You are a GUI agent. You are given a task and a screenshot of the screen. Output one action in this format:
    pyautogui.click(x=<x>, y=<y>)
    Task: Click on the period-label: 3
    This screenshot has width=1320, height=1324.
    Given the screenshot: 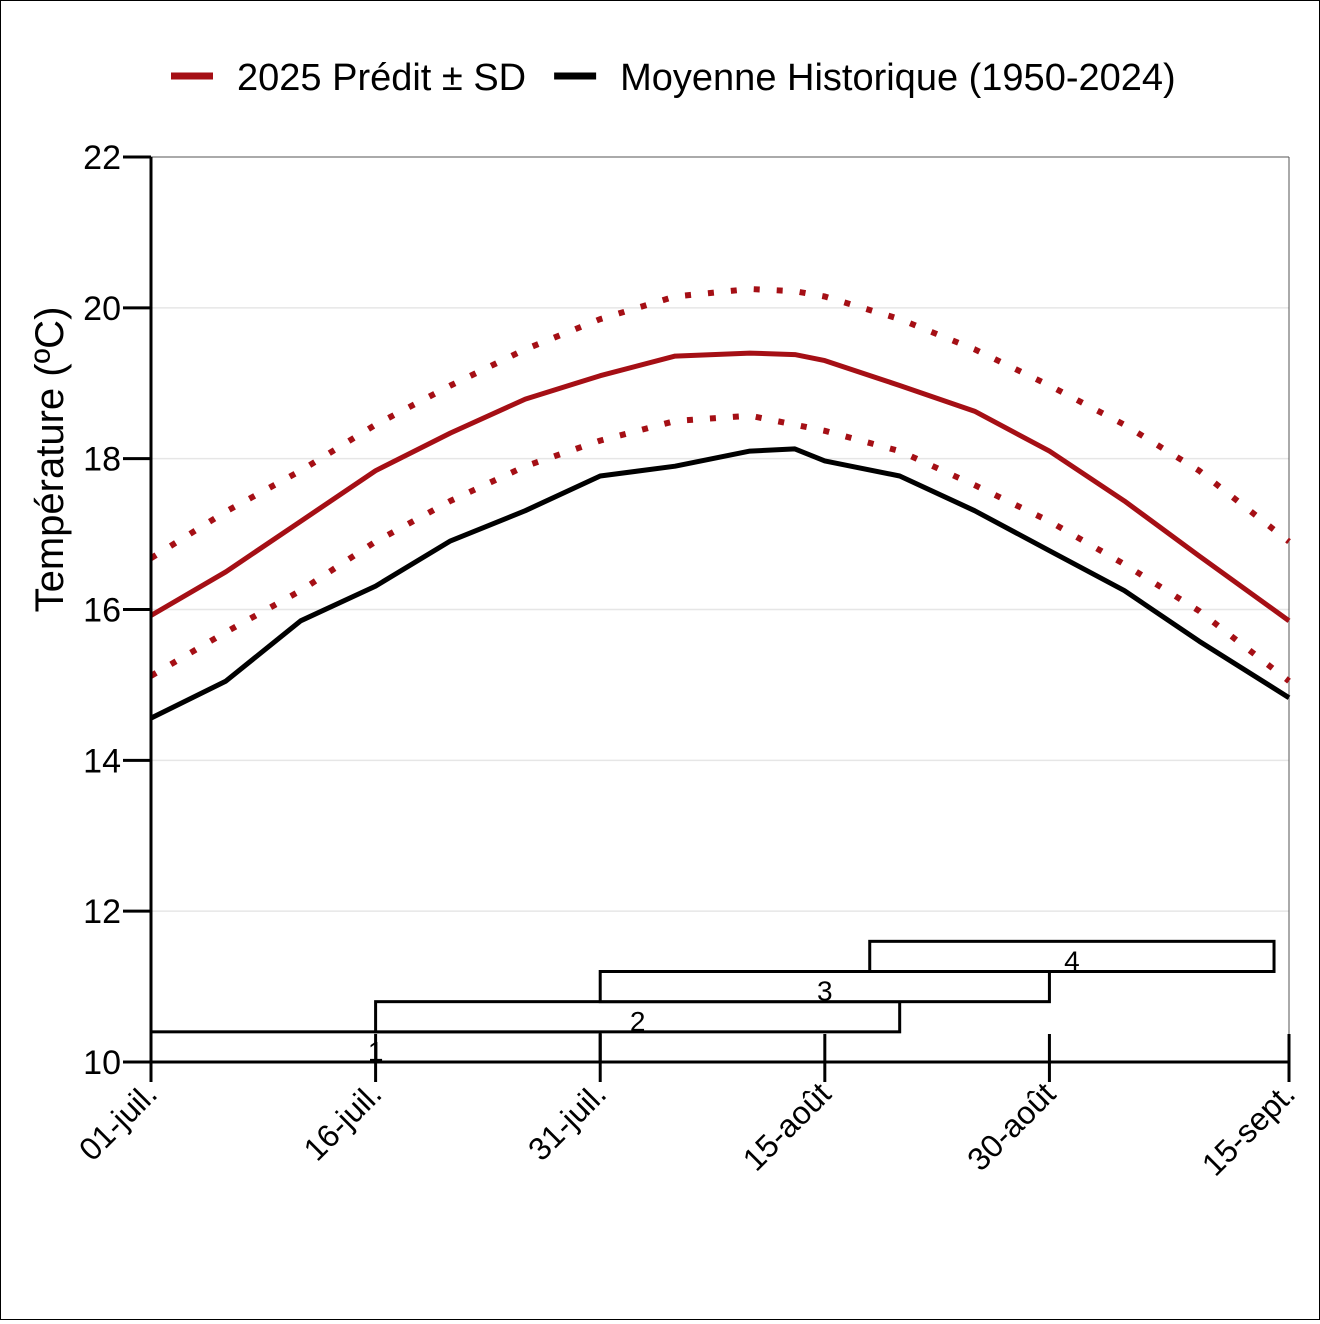 What is the action you would take?
    pyautogui.click(x=825, y=991)
    